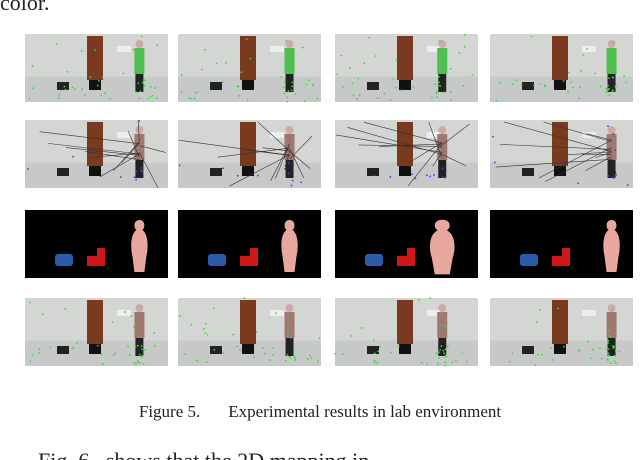 The height and width of the screenshot is (460, 640). I want to click on segment-person, so click(611, 246).